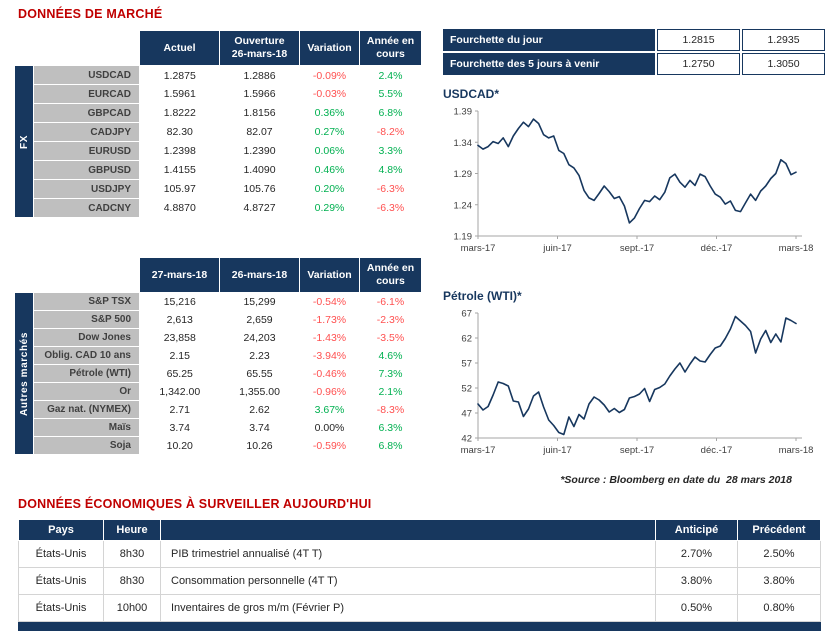 The height and width of the screenshot is (633, 834). Describe the element at coordinates (259, 301) in the screenshot. I see `day2-value: 15,299` at that location.